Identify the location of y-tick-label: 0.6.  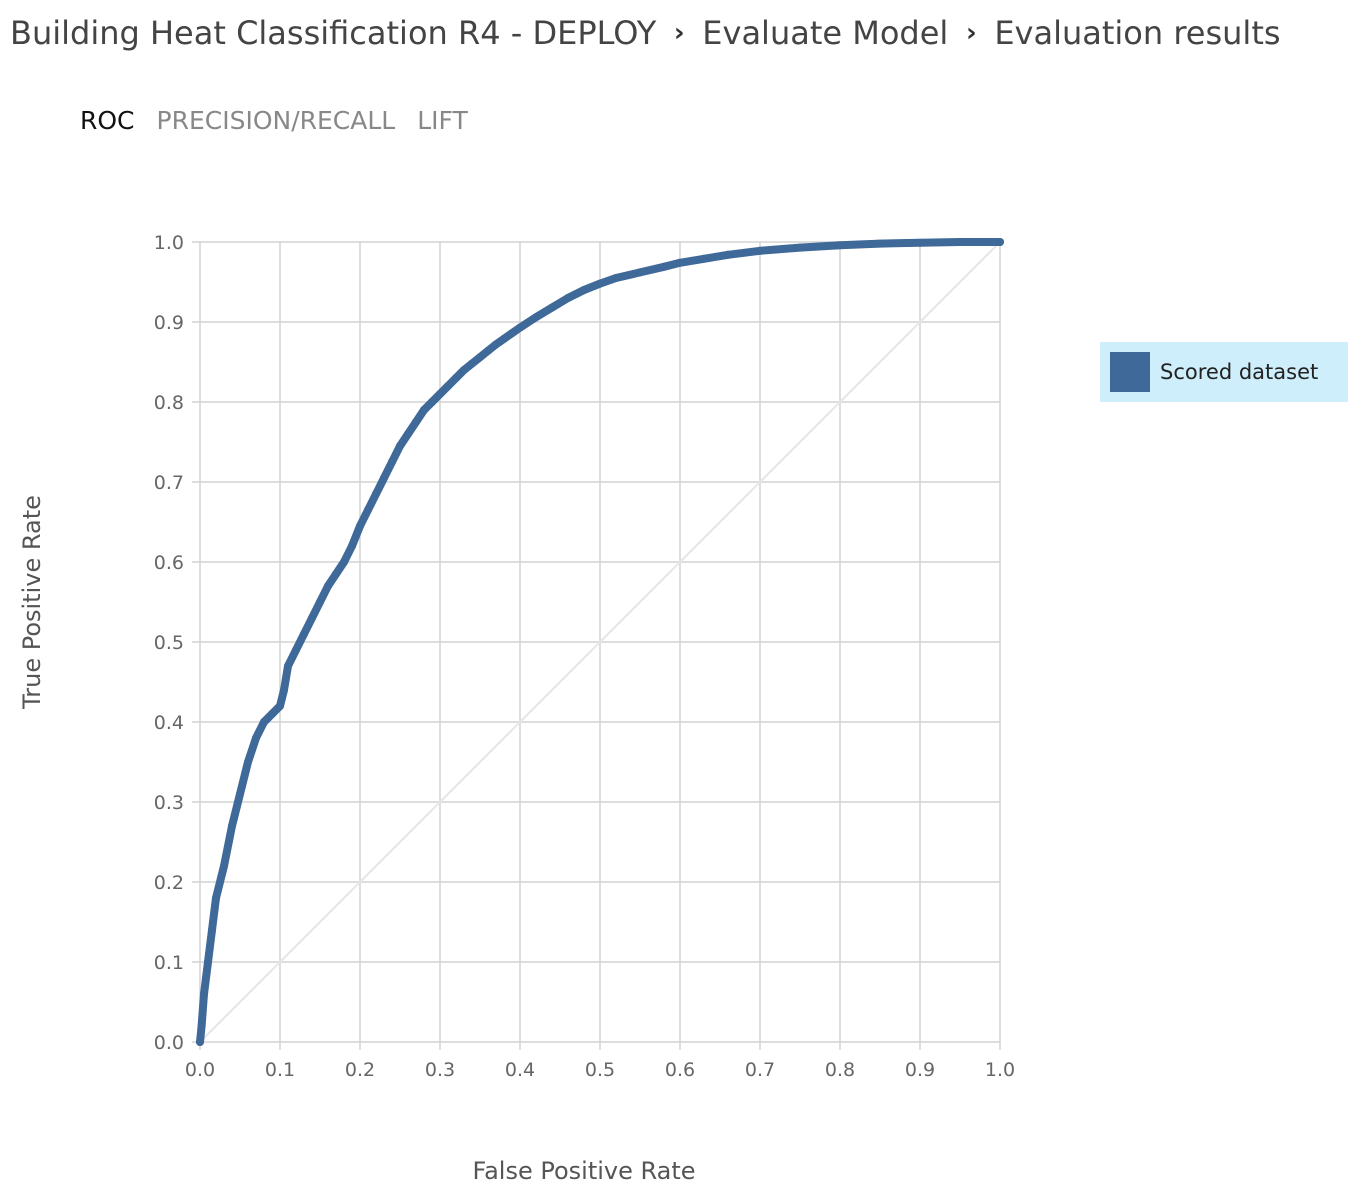
(169, 563).